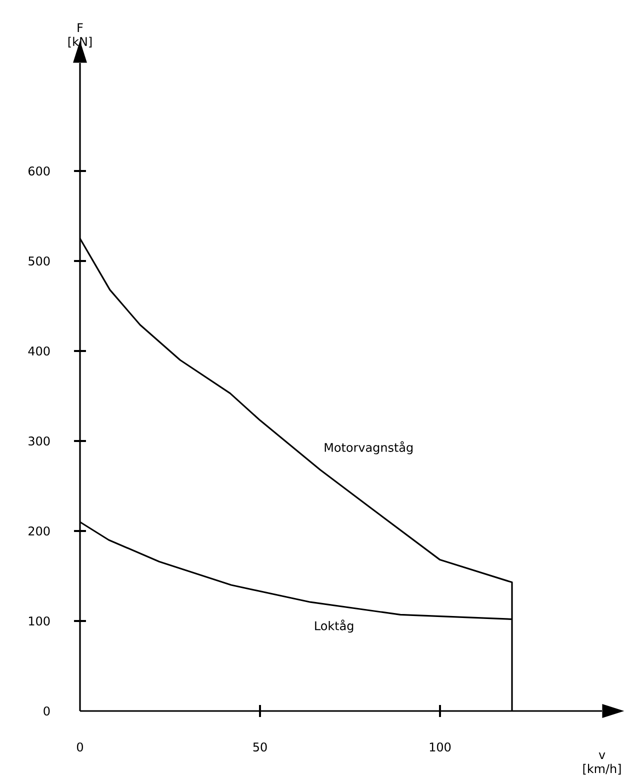 The height and width of the screenshot is (778, 630). What do you see at coordinates (39, 441) in the screenshot?
I see `y-tick-label: 300` at bounding box center [39, 441].